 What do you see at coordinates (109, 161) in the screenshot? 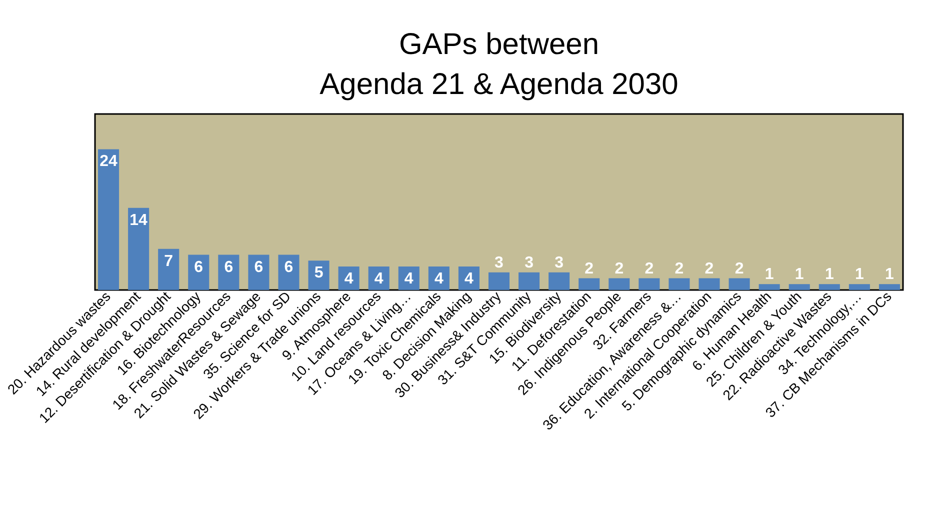
I see `data-label: 24` at bounding box center [109, 161].